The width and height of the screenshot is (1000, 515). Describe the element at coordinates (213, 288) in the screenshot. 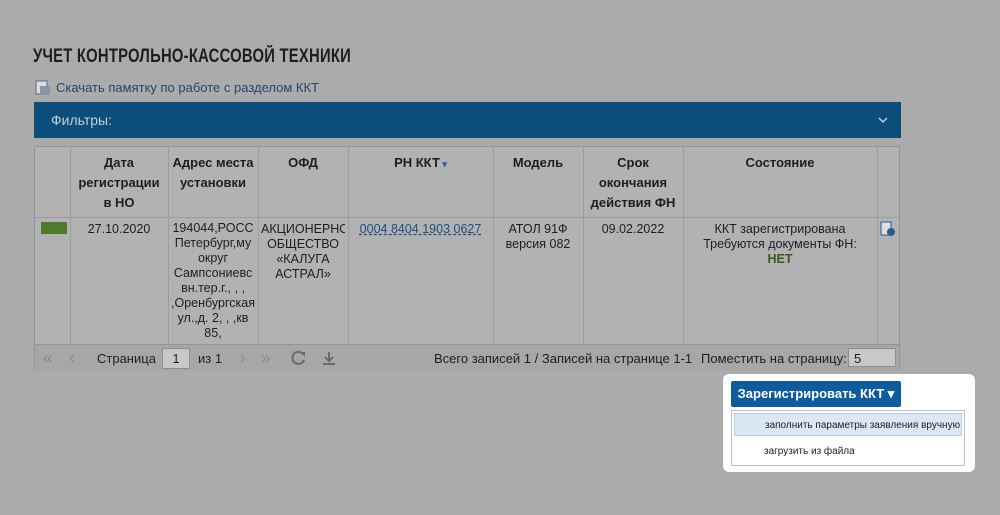

I see `address-line: вн.тер.г., , ,` at that location.